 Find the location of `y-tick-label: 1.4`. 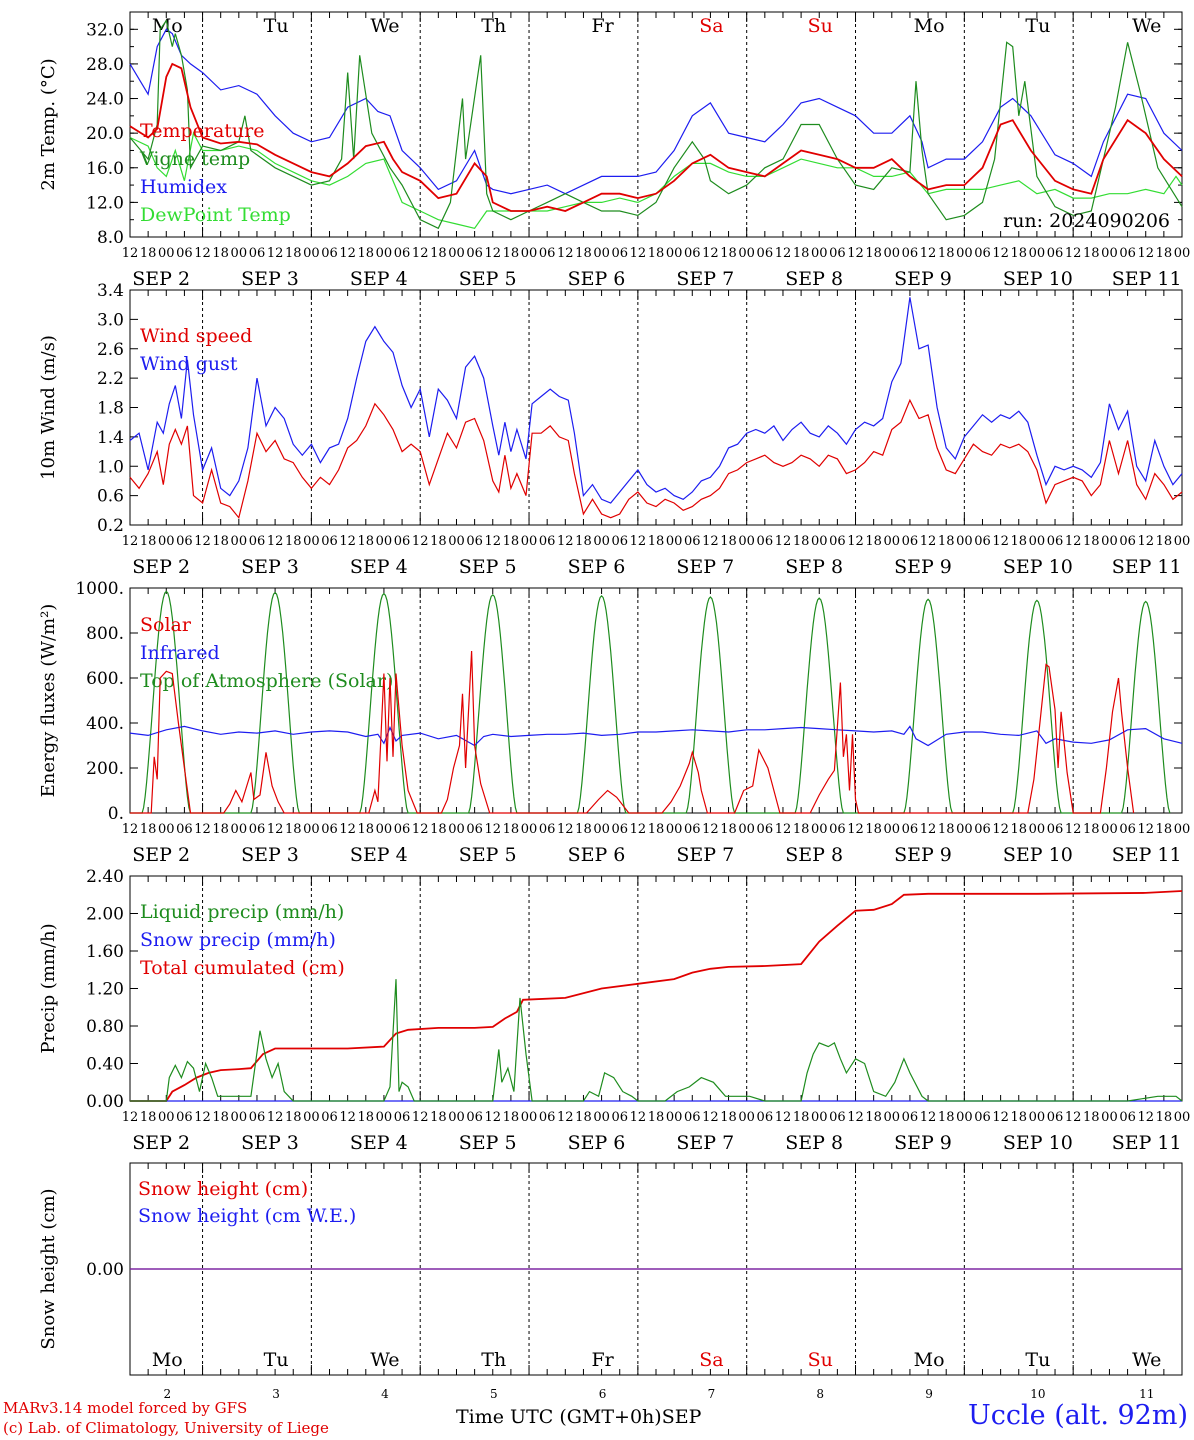

y-tick-label: 1.4 is located at coordinates (110, 438).